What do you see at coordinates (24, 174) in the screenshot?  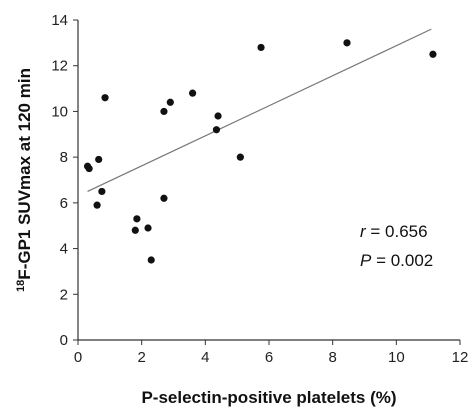 I see `y-axis-title-main: F-GP1 SUVmax at 120 min` at bounding box center [24, 174].